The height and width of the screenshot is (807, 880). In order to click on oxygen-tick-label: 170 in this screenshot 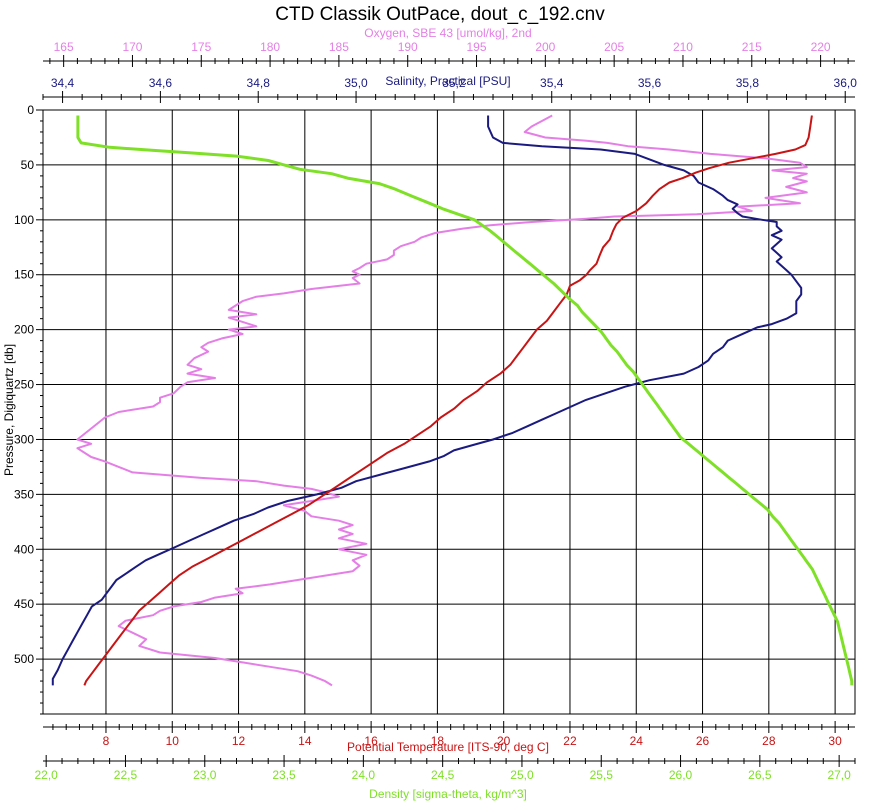, I will do `click(132, 47)`.